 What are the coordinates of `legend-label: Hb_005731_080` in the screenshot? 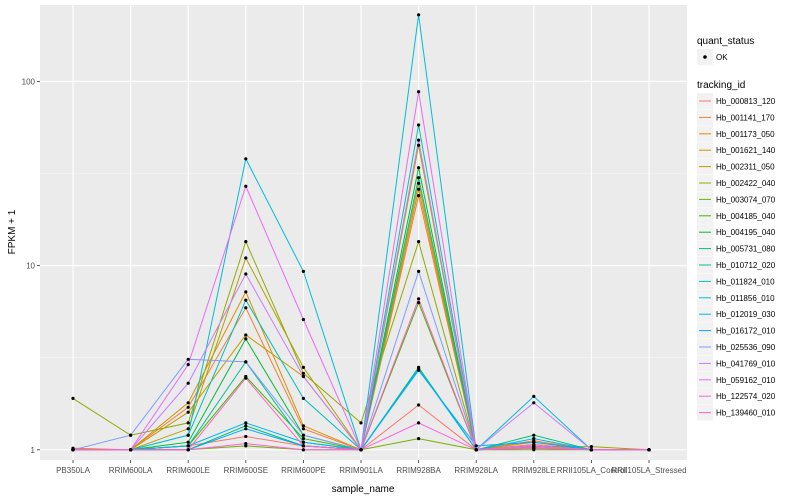 It's located at (746, 249).